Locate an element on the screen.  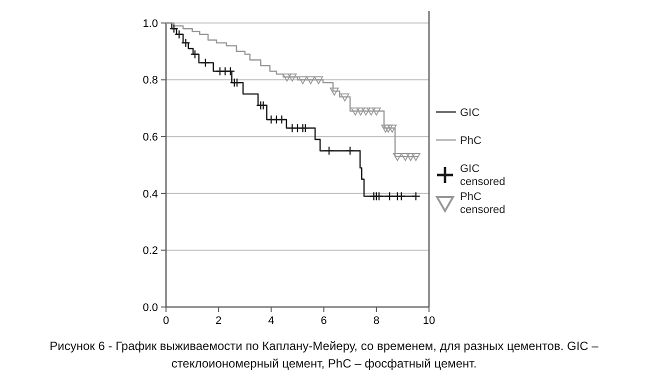
text: Рисунок 6 - График выживаемости по Каплану-Мейеру, со временем, для разных цементов. GIC – стеклоиономерный цемент, PhC – фосфатный цемент. is located at coordinates (324, 354).